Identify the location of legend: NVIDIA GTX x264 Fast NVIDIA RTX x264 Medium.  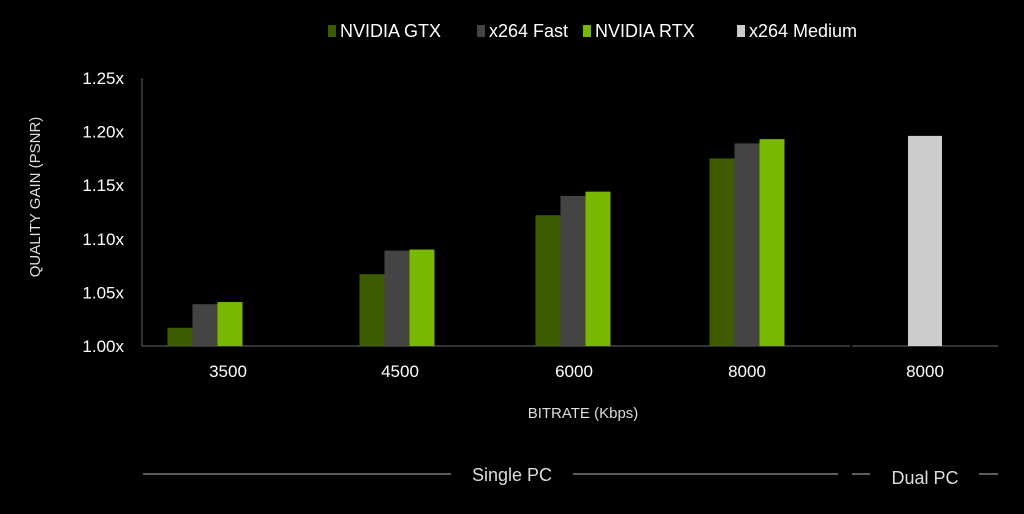
(592, 31).